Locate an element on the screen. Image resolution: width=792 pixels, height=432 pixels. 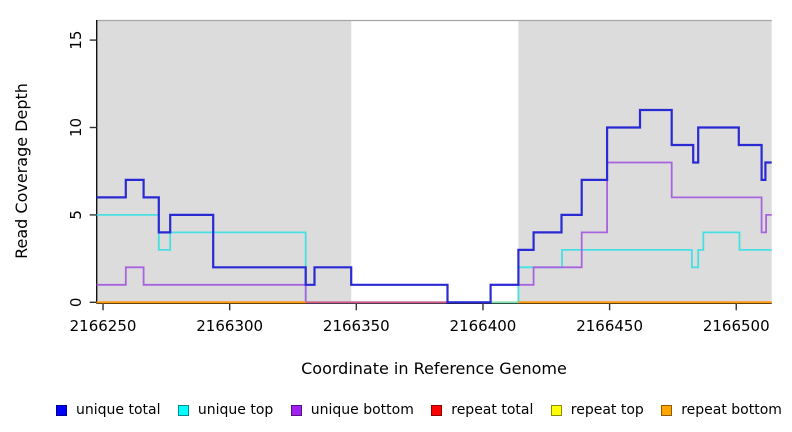
legend-item-repeat-total: repeat total is located at coordinates (482, 410).